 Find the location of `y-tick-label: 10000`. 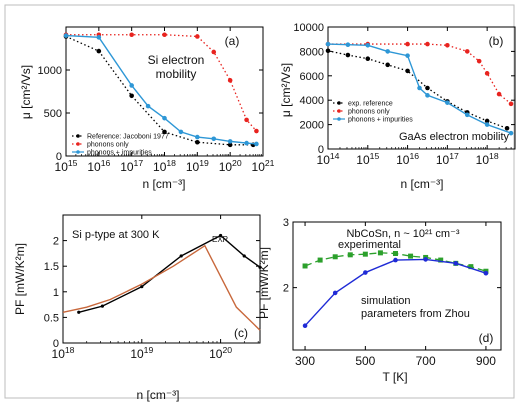

y-tick-label: 10000 is located at coordinates (308, 28).